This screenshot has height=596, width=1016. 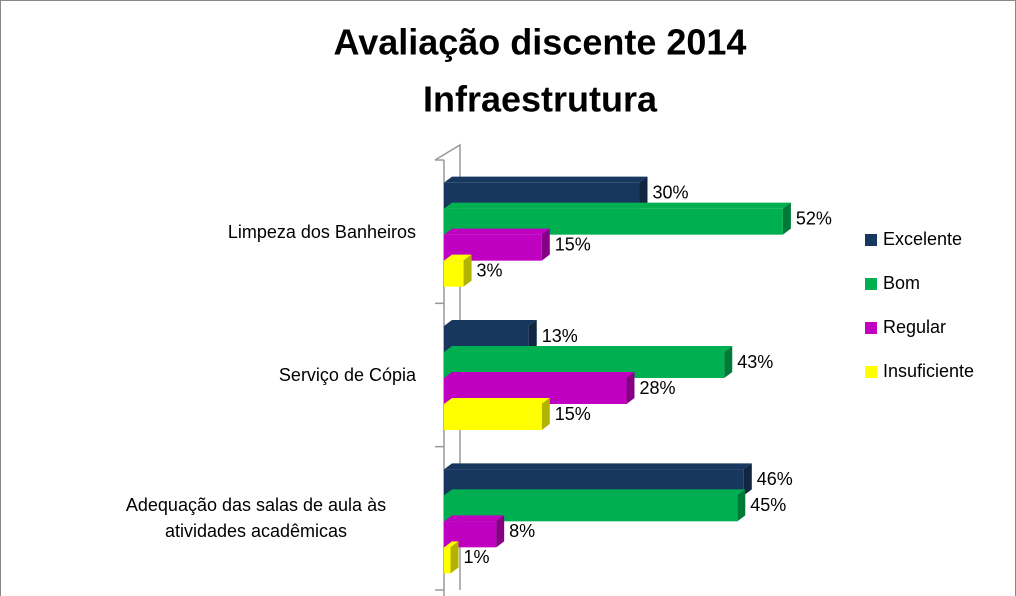 I want to click on chart-title: Infraestrutura, so click(x=540, y=99).